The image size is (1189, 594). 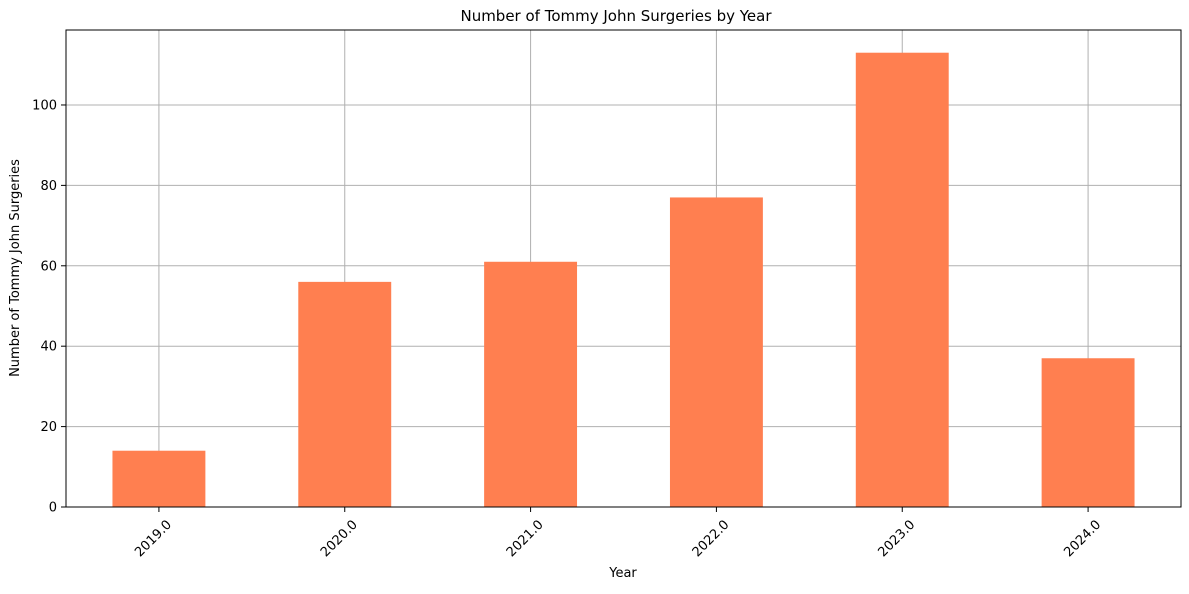 What do you see at coordinates (897, 538) in the screenshot?
I see `x-tick-label: 2023.0` at bounding box center [897, 538].